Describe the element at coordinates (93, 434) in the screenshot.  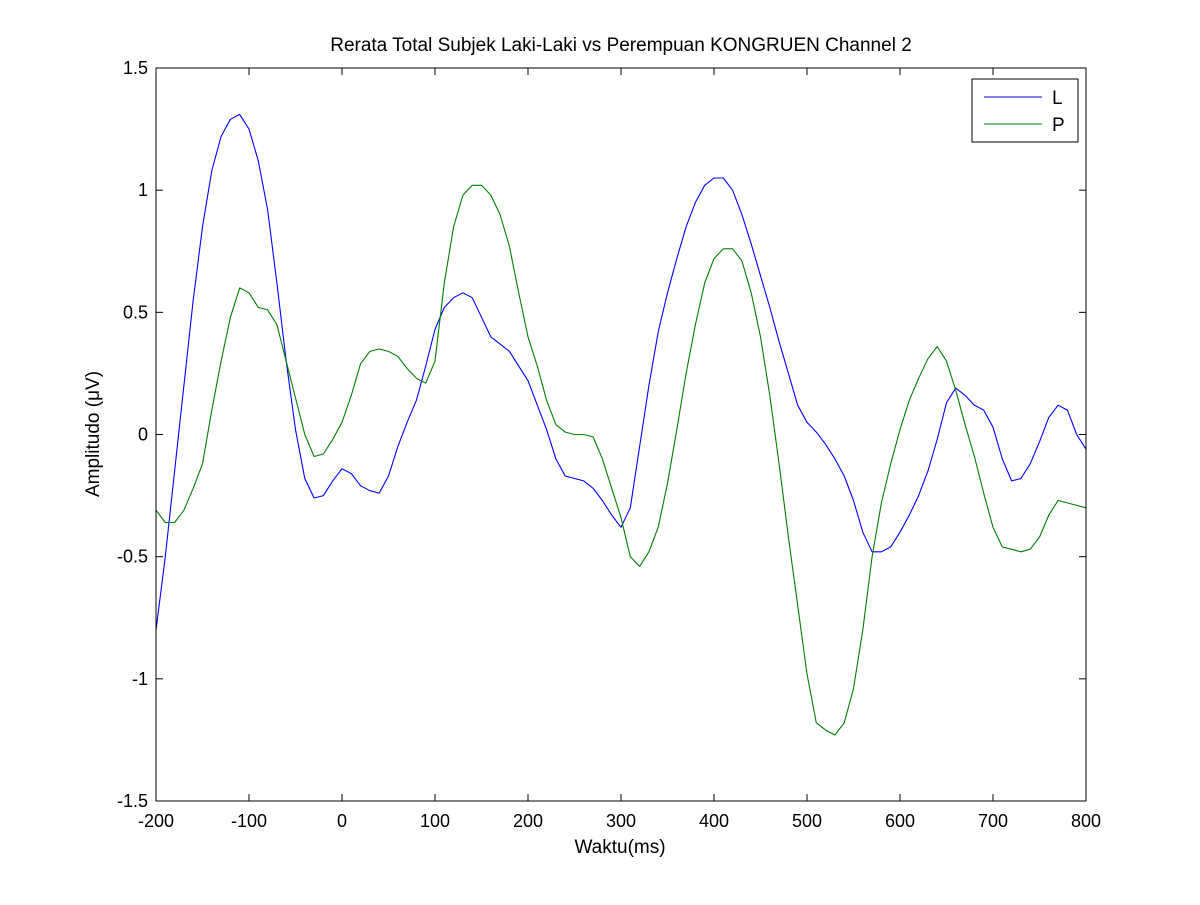
I see `y-axis-label: Amplitudo (μV)` at that location.